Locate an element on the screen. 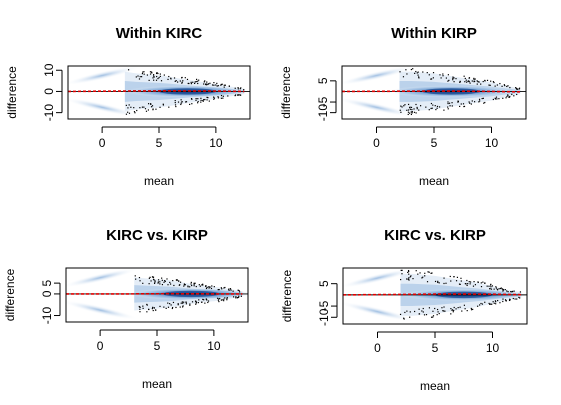 The image size is (561, 405). y-tick-label: 0 is located at coordinates (47, 293).